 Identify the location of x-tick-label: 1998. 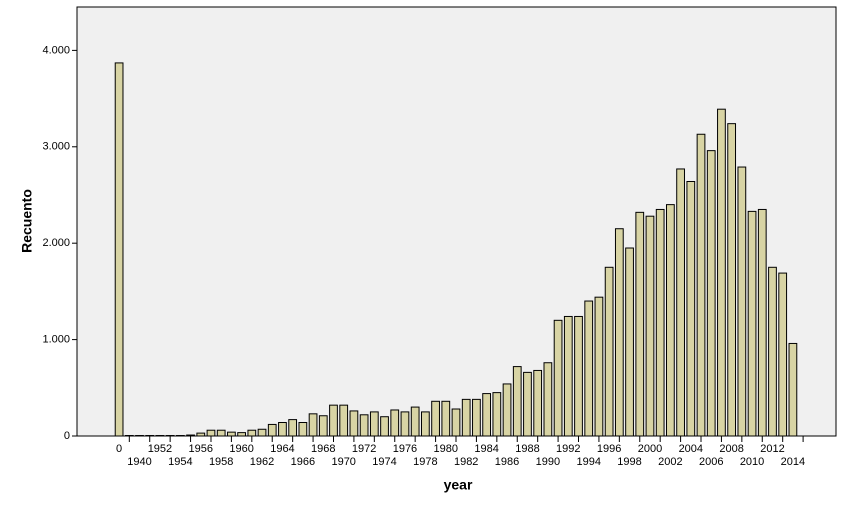
(629, 462).